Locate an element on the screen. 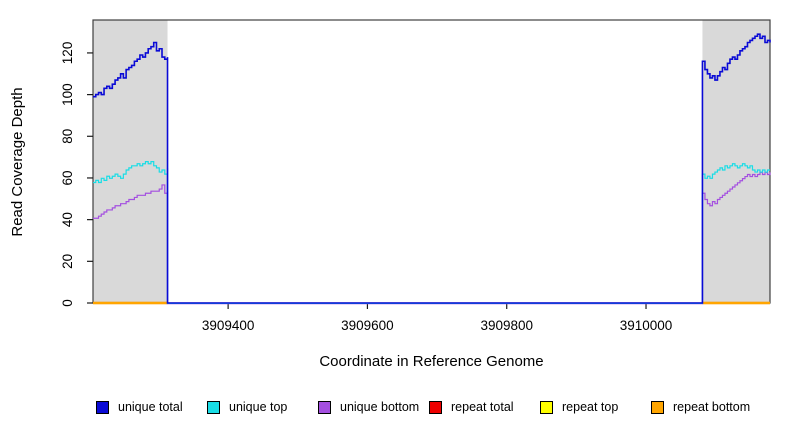 The image size is (792, 432). legend-swatch-unique-total is located at coordinates (102, 407).